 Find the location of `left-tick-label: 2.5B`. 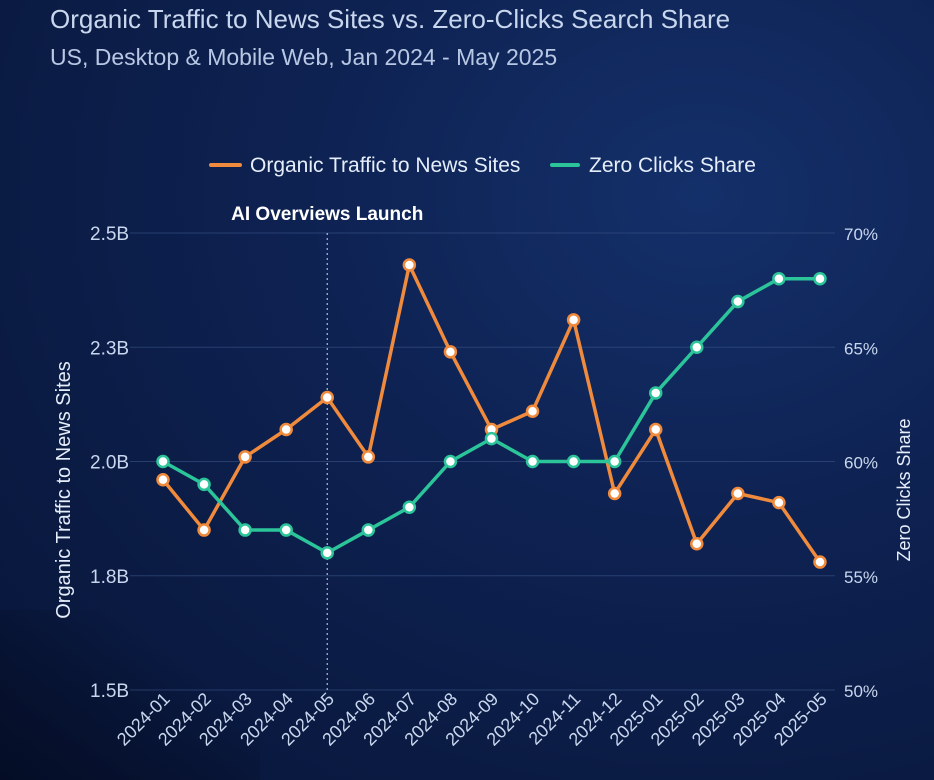

left-tick-label: 2.5B is located at coordinates (109, 234).